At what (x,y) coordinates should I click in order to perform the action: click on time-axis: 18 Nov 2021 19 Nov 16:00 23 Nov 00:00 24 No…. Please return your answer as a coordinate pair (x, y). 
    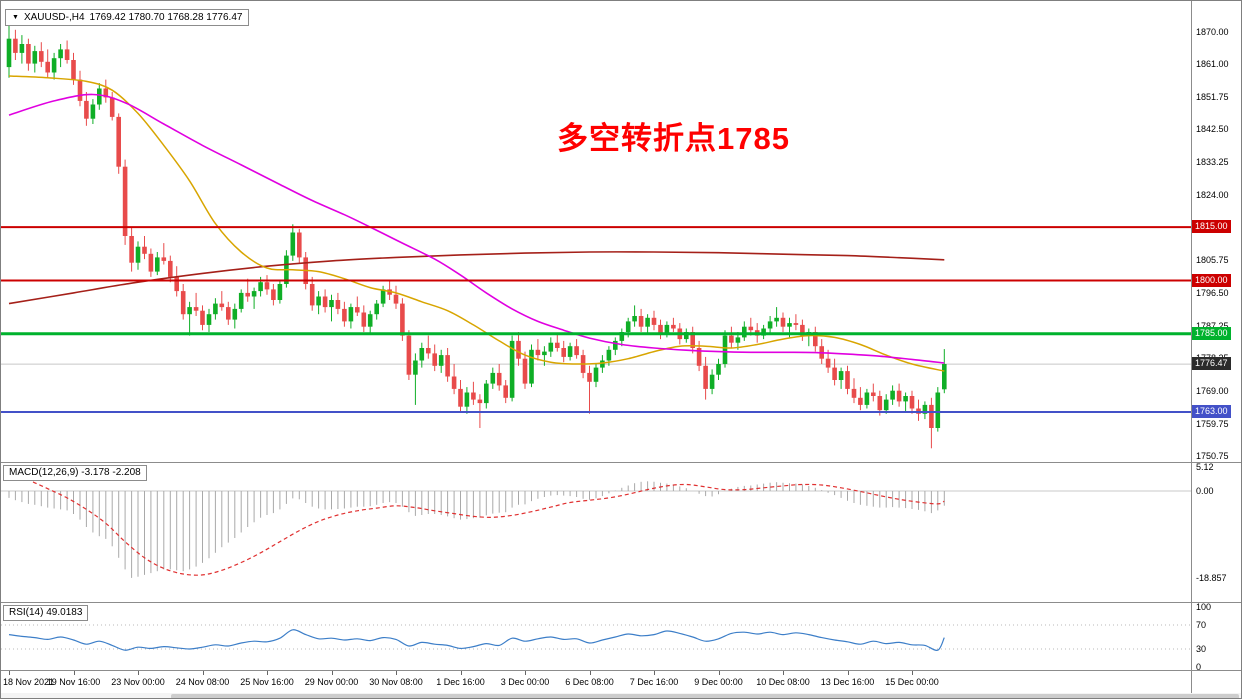
    Looking at the image, I should click on (621, 682).